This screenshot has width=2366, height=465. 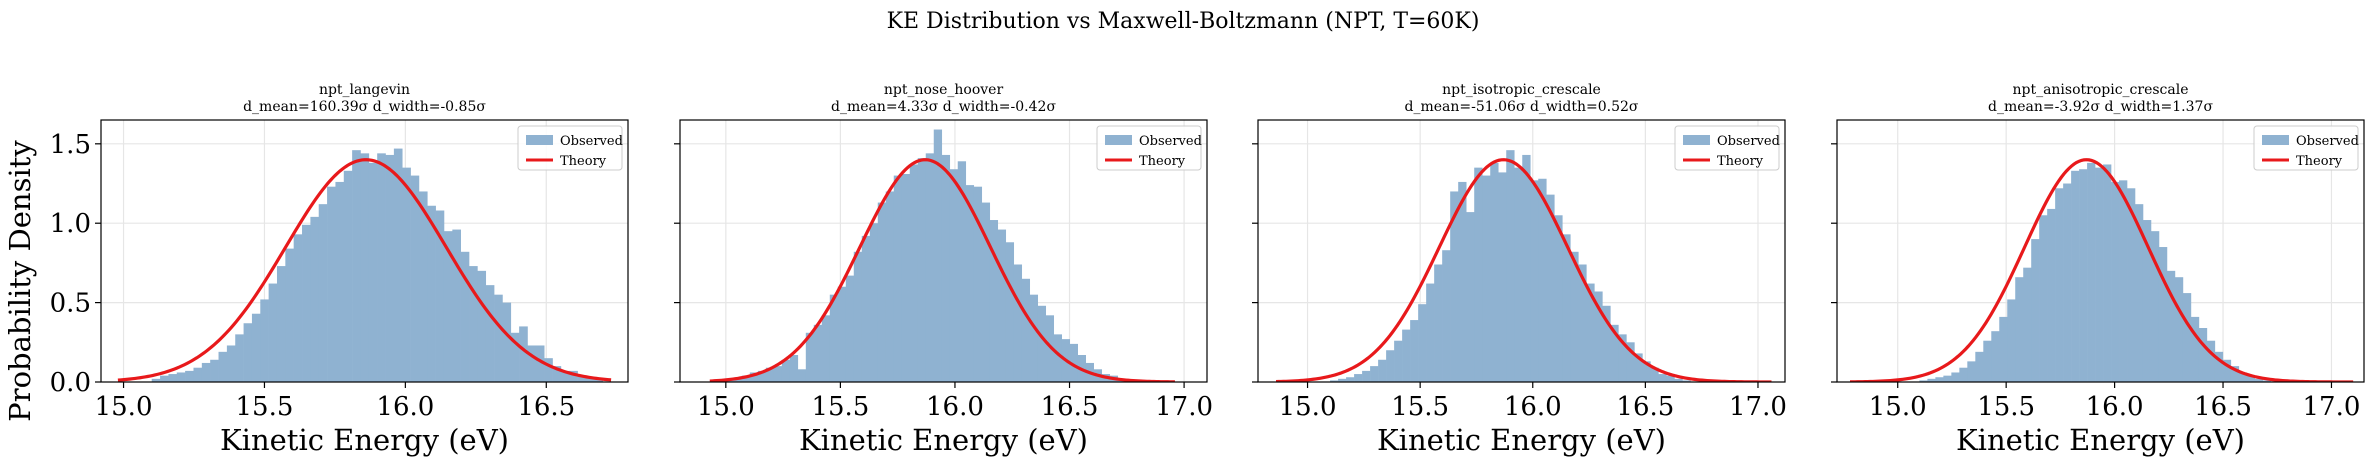 What do you see at coordinates (70, 224) in the screenshot?
I see `y-tick-label: 1.0` at bounding box center [70, 224].